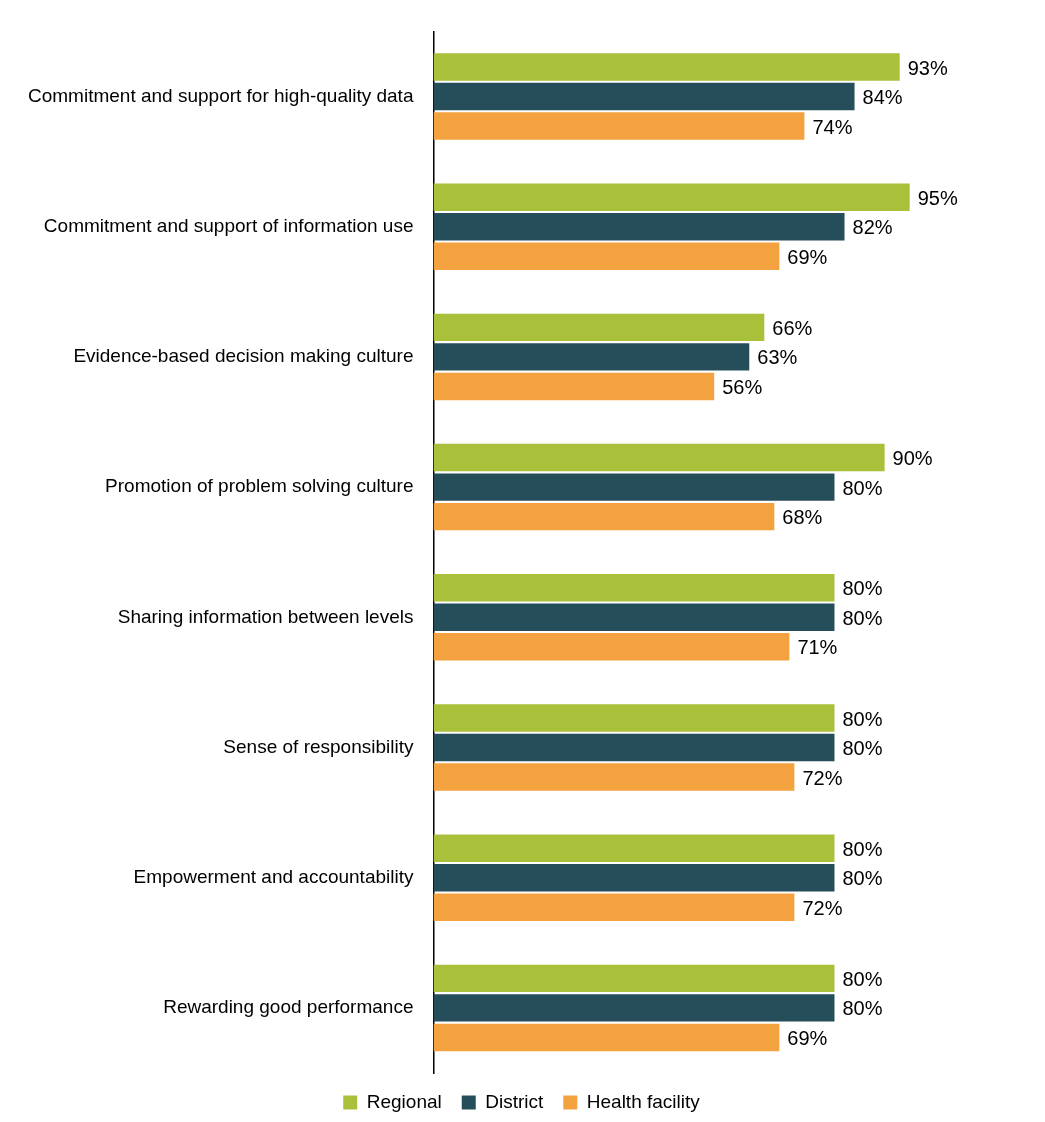 The image size is (1045, 1122). I want to click on y-tick-label: Promotion of problem solving culture, so click(259, 486).